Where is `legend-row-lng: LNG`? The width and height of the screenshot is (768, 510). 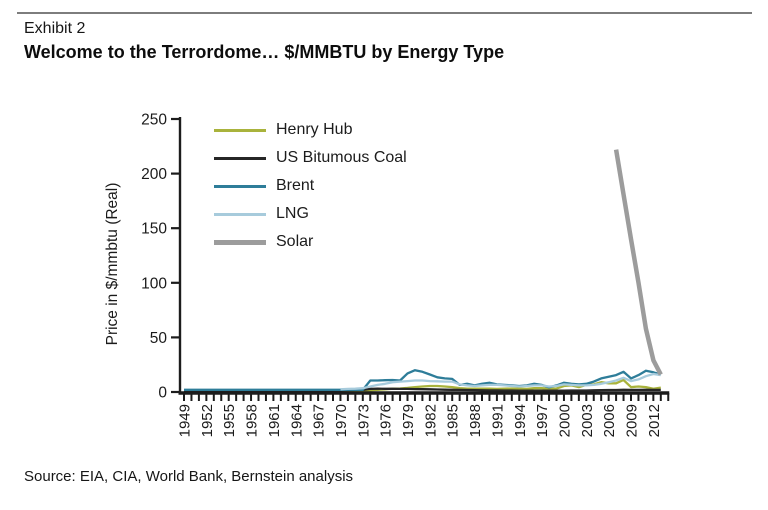 legend-row-lng: LNG is located at coordinates (310, 214).